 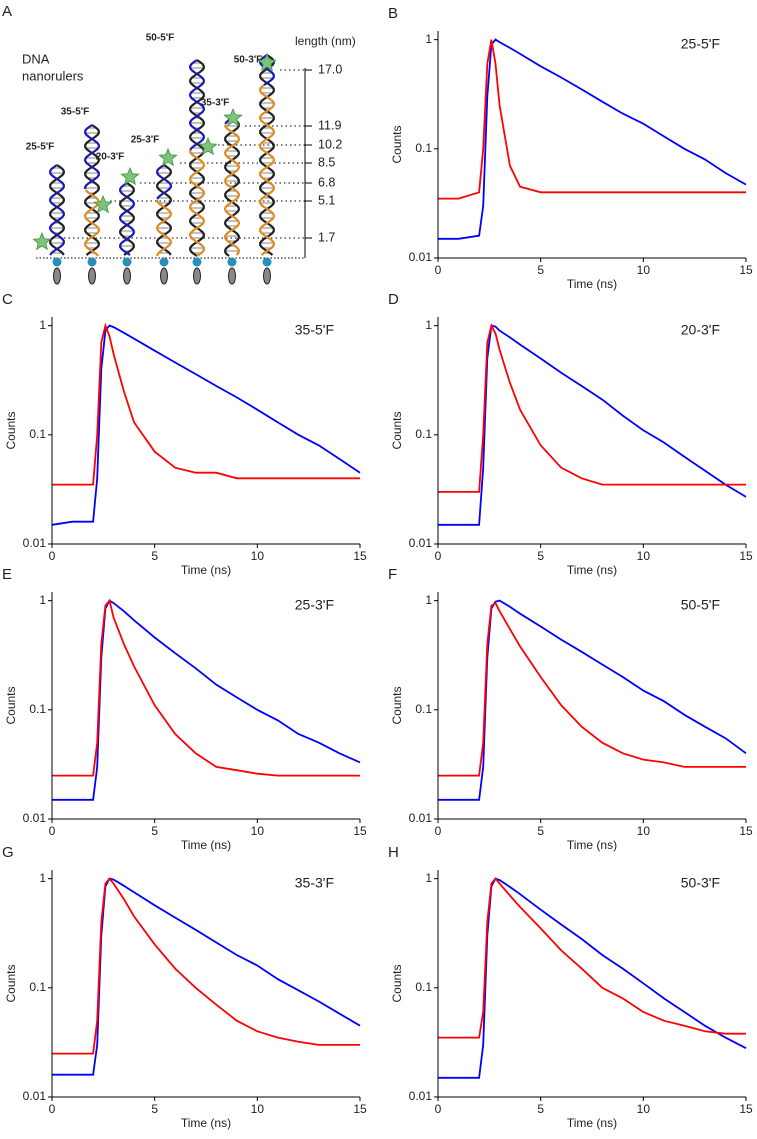 What do you see at coordinates (700, 883) in the screenshot?
I see `chart-title: 50-3'F` at bounding box center [700, 883].